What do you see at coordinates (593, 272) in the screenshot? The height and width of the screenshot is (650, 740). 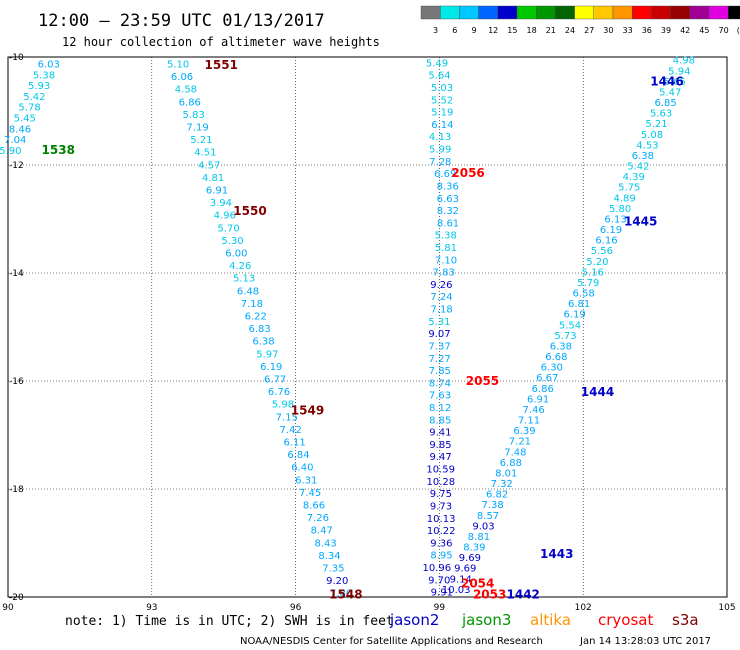 I see `swh-value: 5.16` at bounding box center [593, 272].